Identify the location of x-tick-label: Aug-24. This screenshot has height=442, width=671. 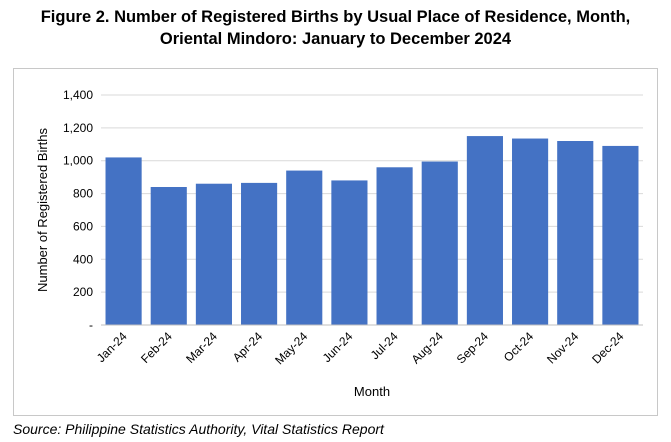
(427, 347).